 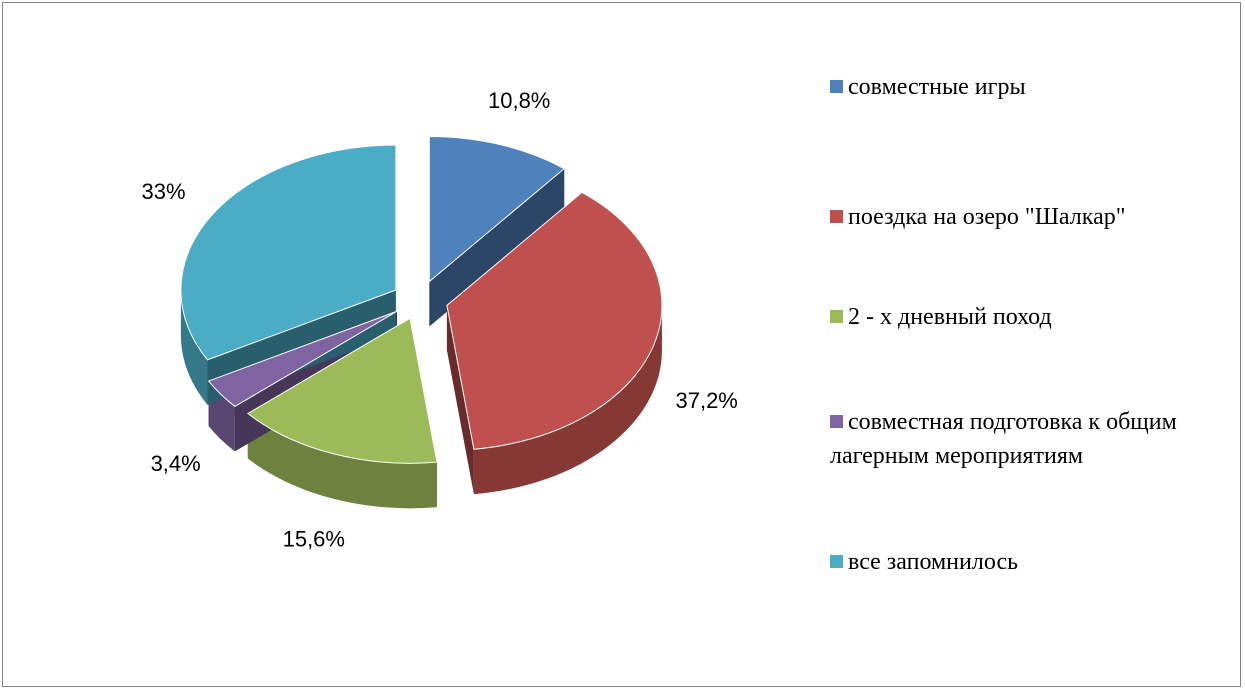 What do you see at coordinates (519, 100) in the screenshot?
I see `data-label: 10,8%` at bounding box center [519, 100].